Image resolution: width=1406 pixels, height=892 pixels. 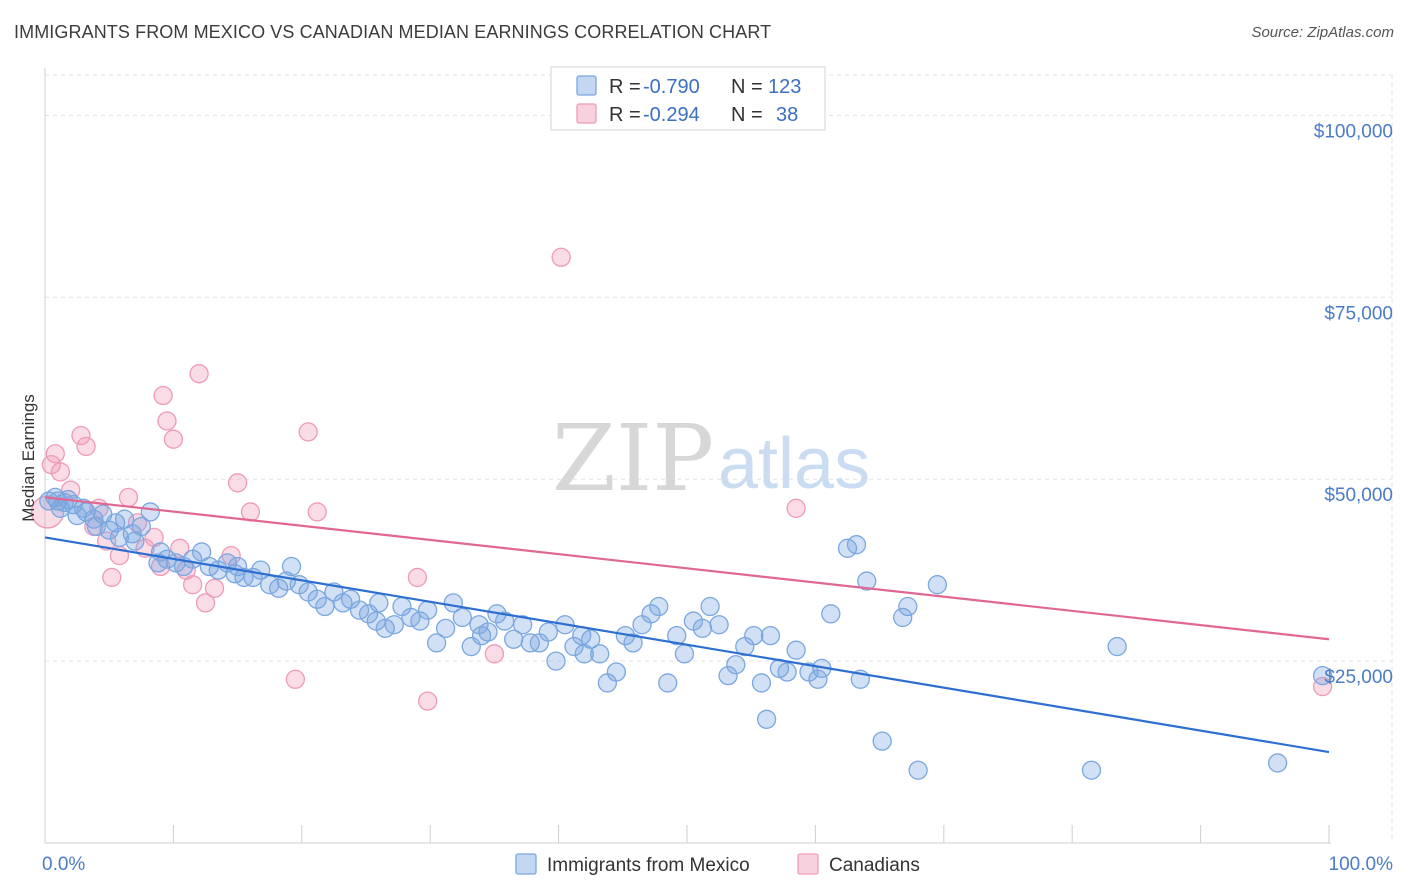 I want to click on stats-legend-swatch-mexico, so click(x=586, y=85).